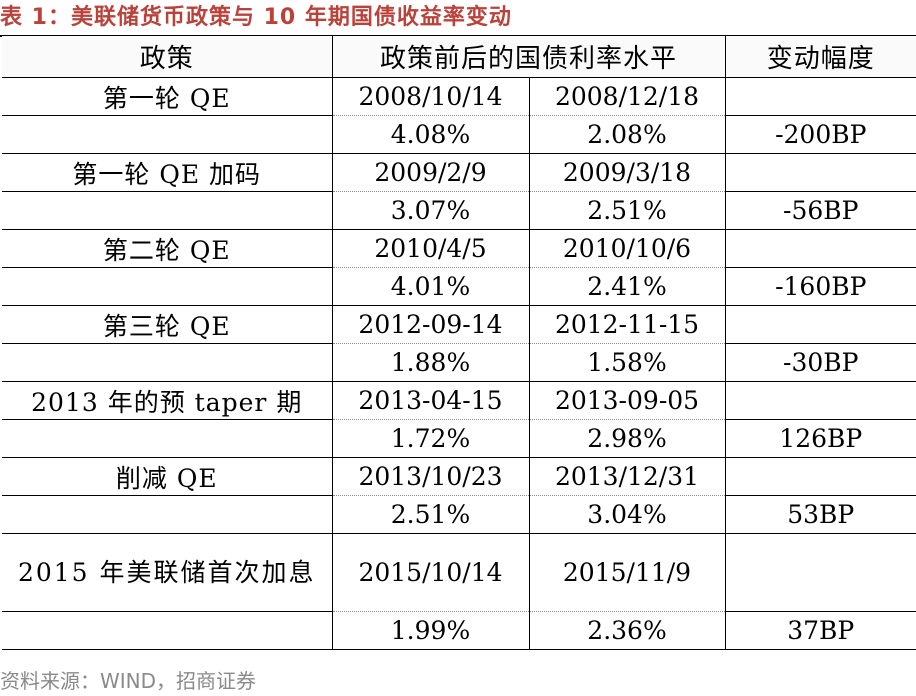 This screenshot has width=916, height=696. I want to click on rate-after-cell: 3.04%, so click(627, 514).